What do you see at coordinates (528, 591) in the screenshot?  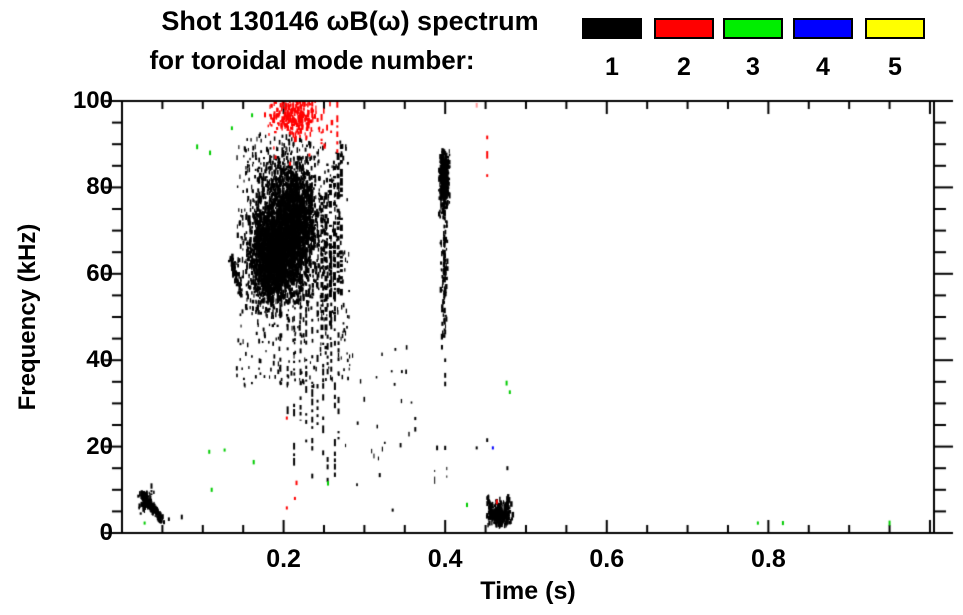 I see `x-axis-label: Time (s)` at bounding box center [528, 591].